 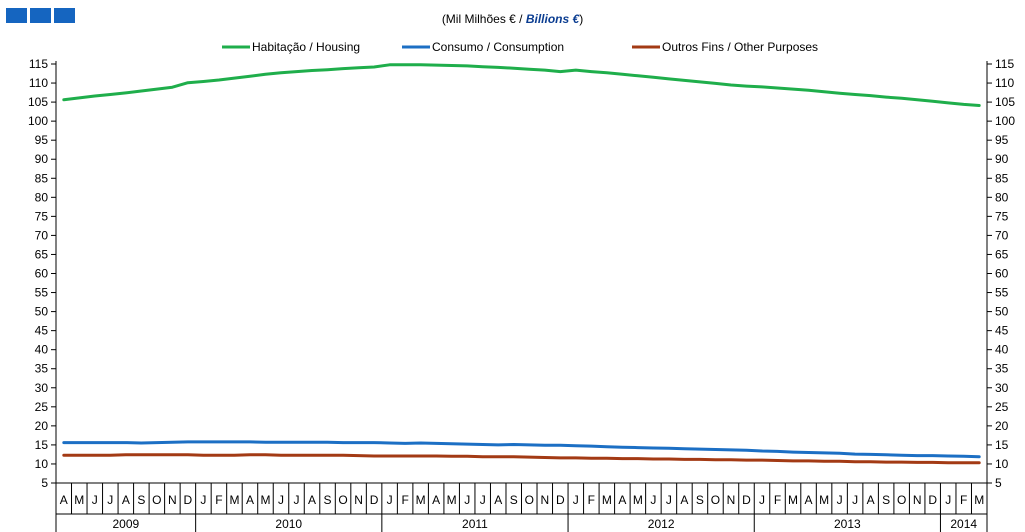 What do you see at coordinates (552, 19) in the screenshot?
I see `subtitle-unit-en: Billions €` at bounding box center [552, 19].